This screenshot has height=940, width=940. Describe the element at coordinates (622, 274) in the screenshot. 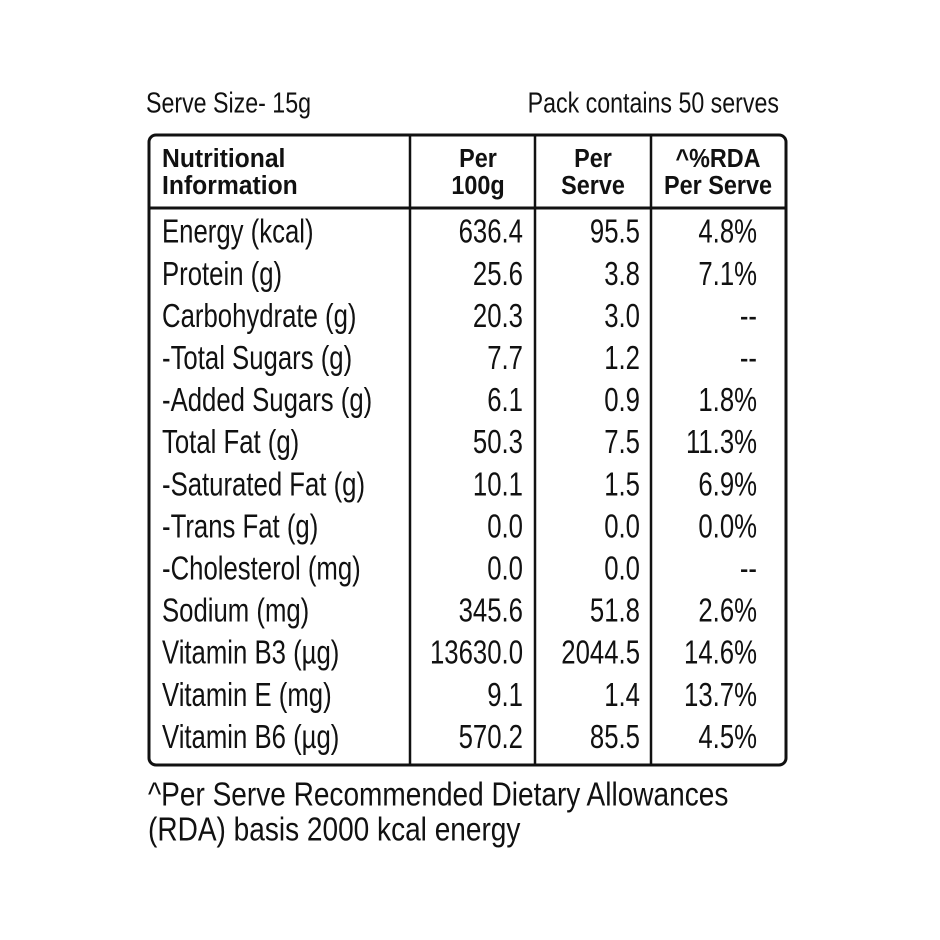

I see `nutrient-value: 3.8` at that location.